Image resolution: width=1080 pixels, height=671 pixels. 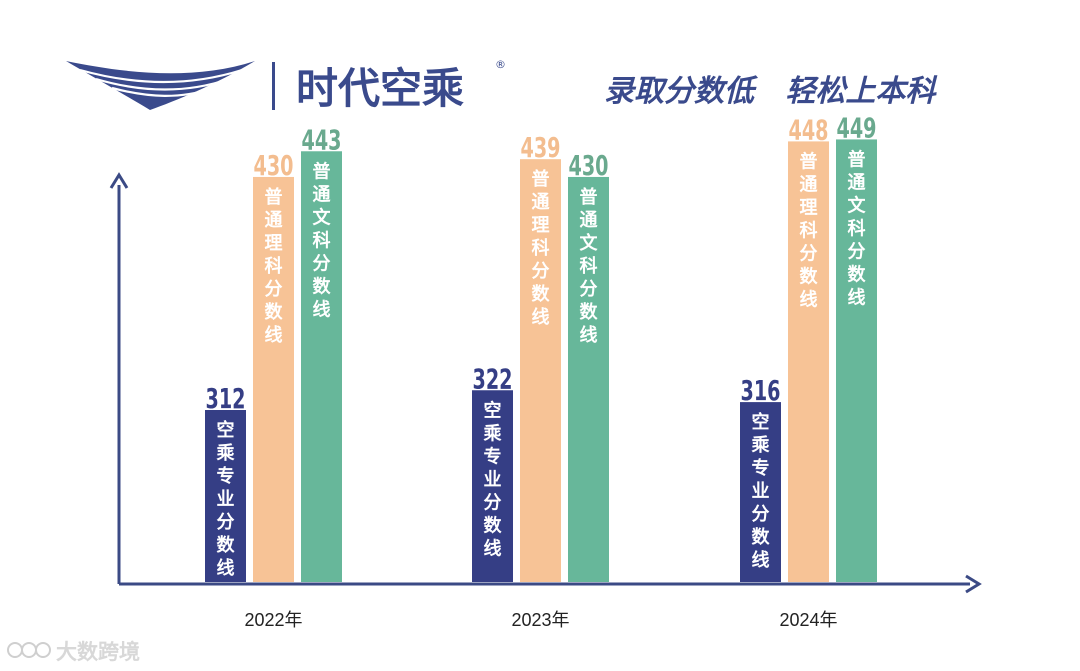 What do you see at coordinates (380, 88) in the screenshot?
I see `brand-name: 时代空乘` at bounding box center [380, 88].